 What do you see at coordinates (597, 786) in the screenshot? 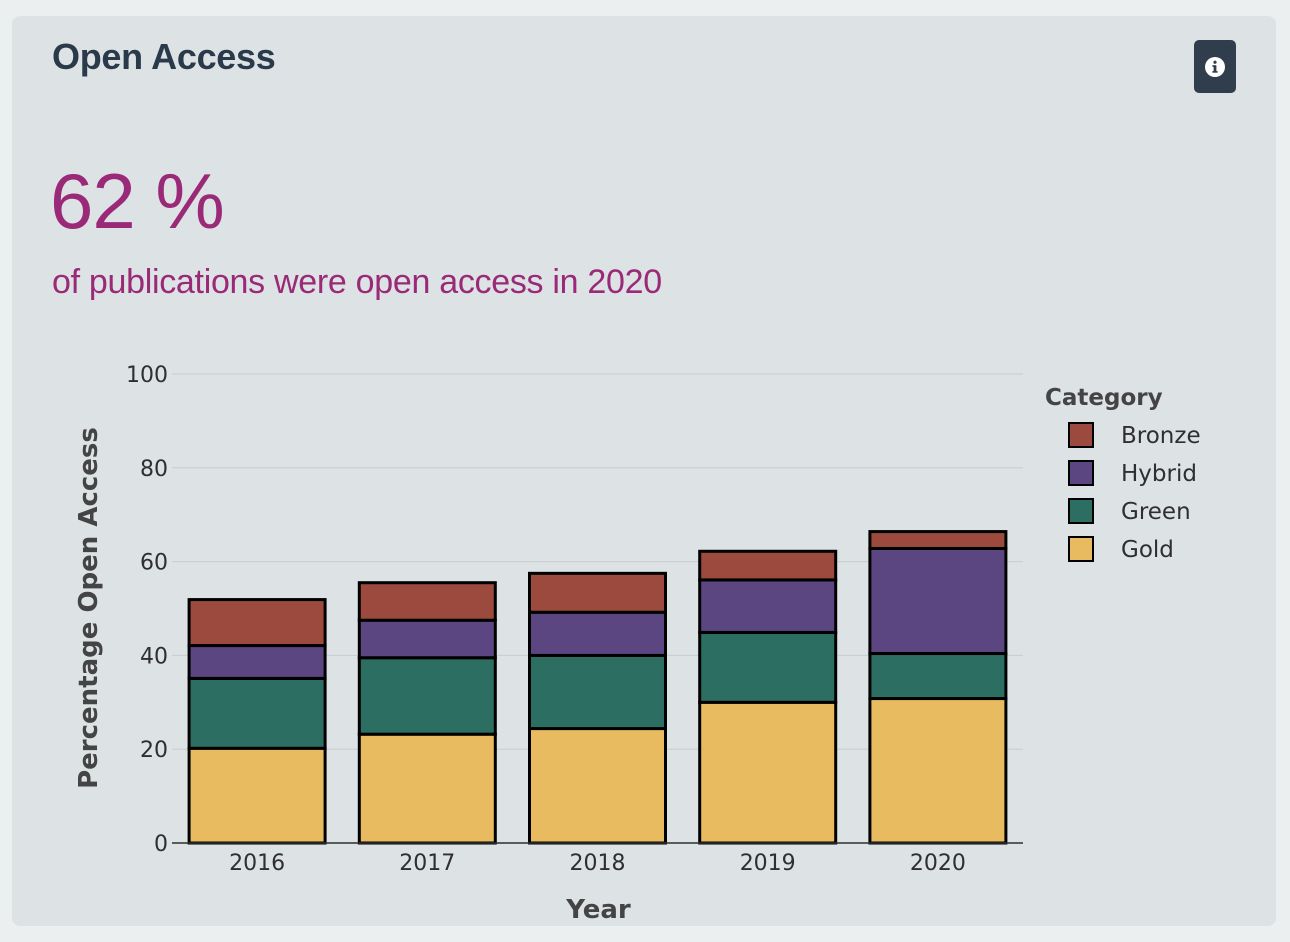
I see `bar-segment-gold-2018` at bounding box center [597, 786].